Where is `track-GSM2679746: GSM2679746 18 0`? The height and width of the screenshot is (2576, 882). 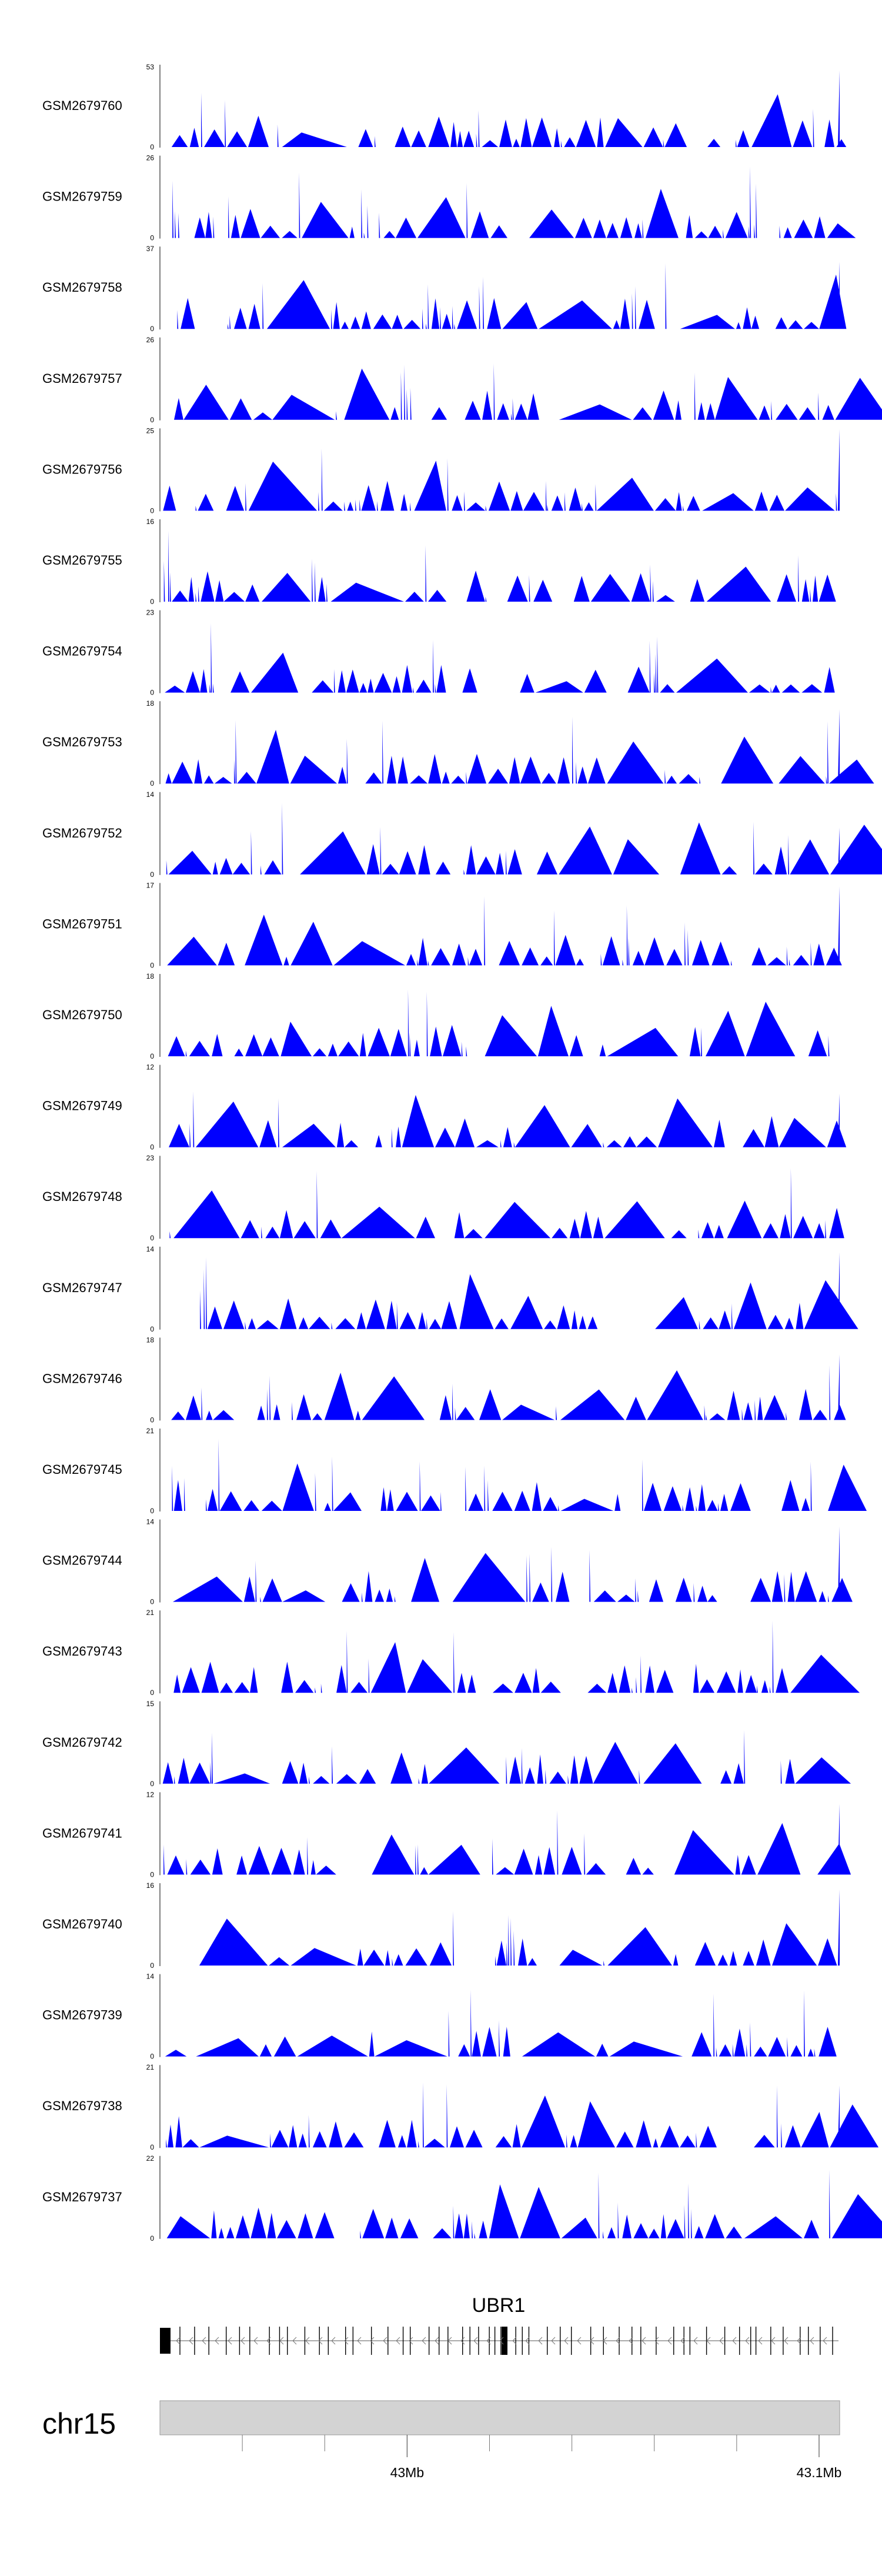 track-GSM2679746: GSM2679746 18 0 is located at coordinates (444, 1380).